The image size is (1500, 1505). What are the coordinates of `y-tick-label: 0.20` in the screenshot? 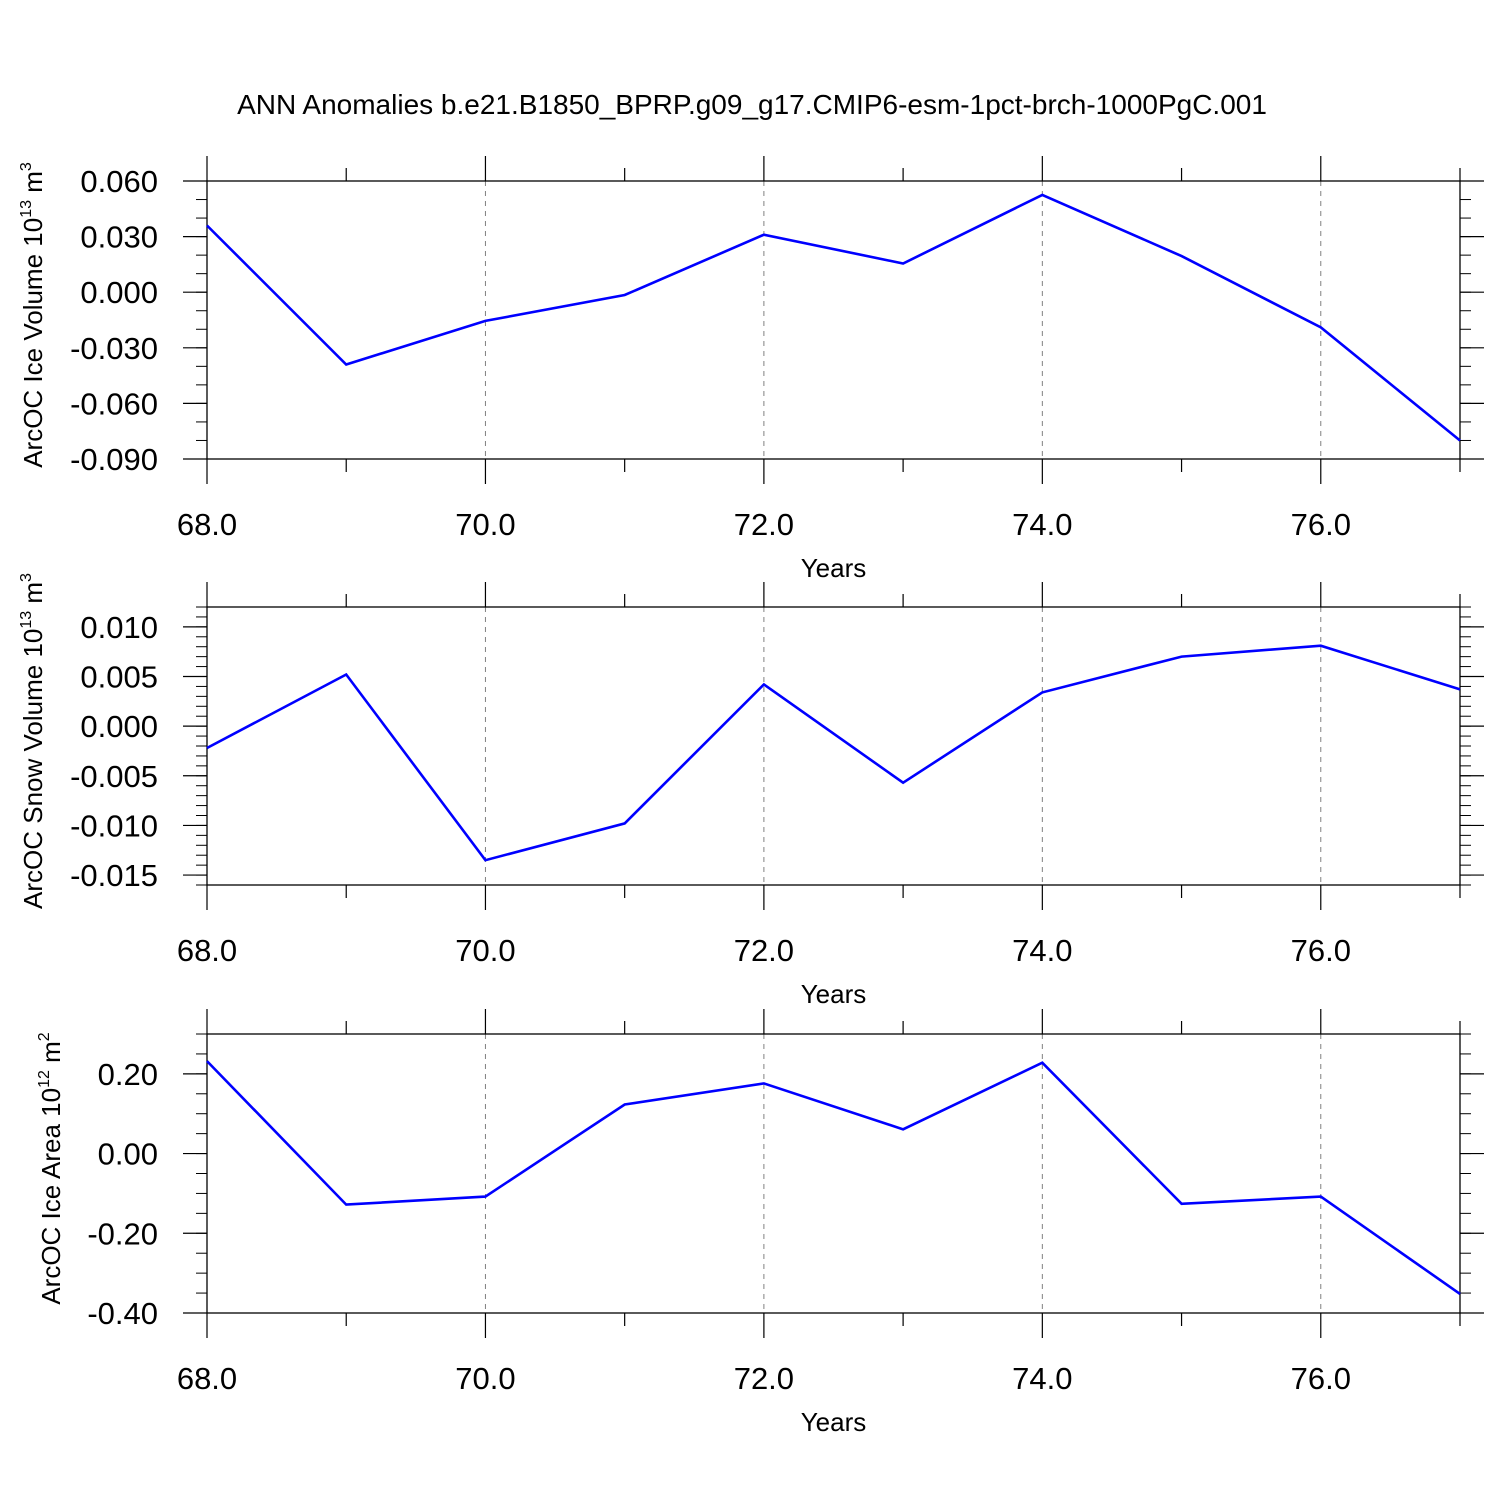 It's located at (128, 1074).